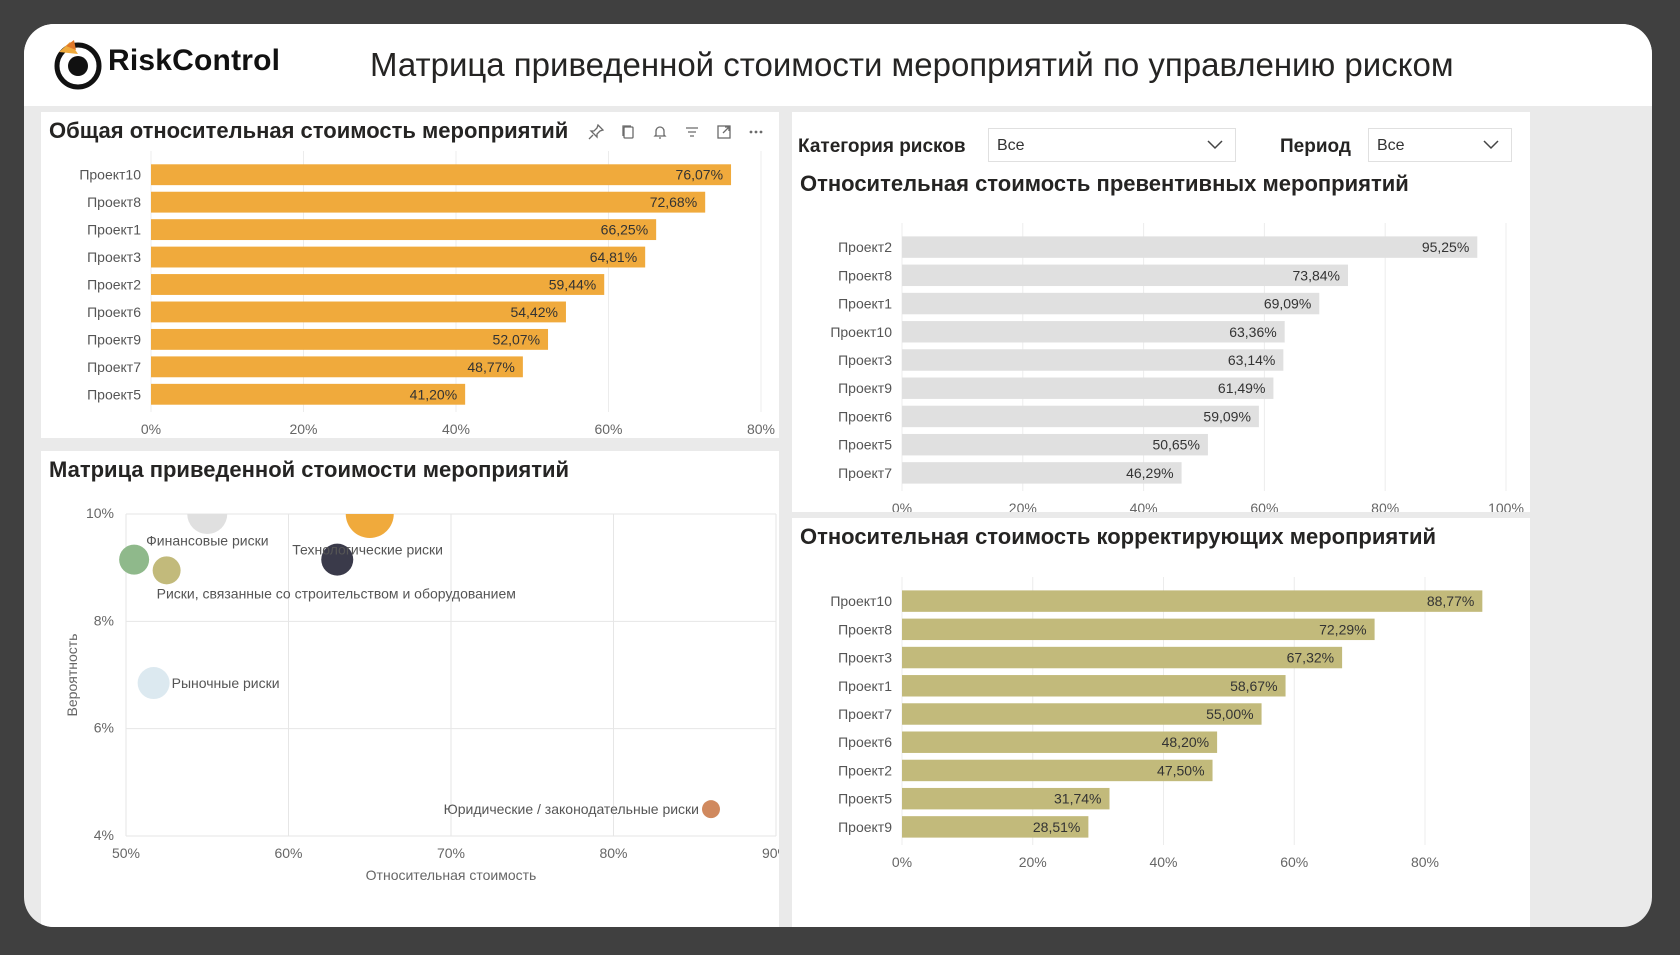  What do you see at coordinates (207, 541) in the screenshot?
I see `bubble-label: Финансовые риски` at bounding box center [207, 541].